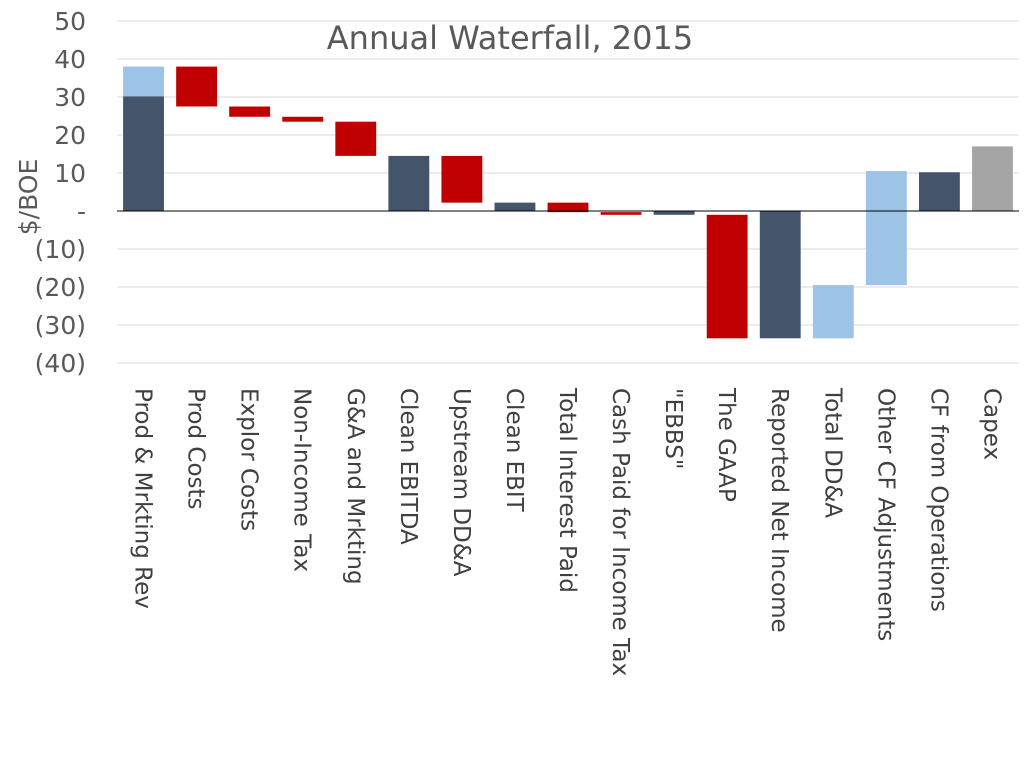 The width and height of the screenshot is (1024, 768). I want to click on category-label: CF from Operations, so click(938, 500).